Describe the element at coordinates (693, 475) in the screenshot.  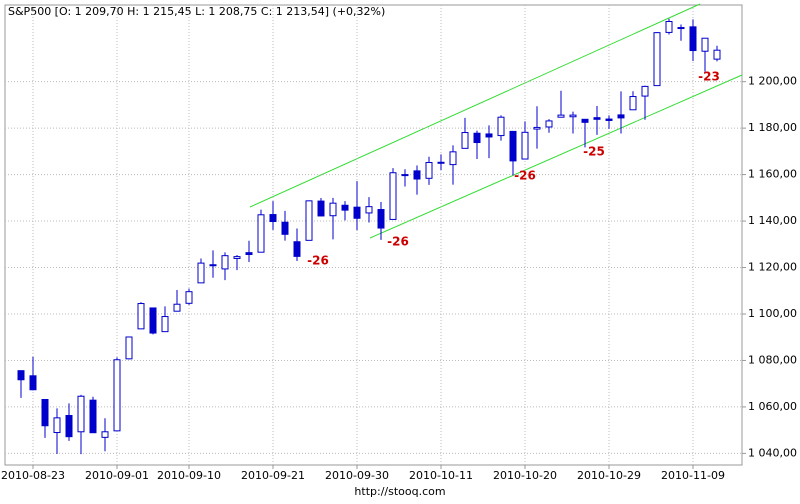
I see `x-tick-label: 2010-11-09` at that location.